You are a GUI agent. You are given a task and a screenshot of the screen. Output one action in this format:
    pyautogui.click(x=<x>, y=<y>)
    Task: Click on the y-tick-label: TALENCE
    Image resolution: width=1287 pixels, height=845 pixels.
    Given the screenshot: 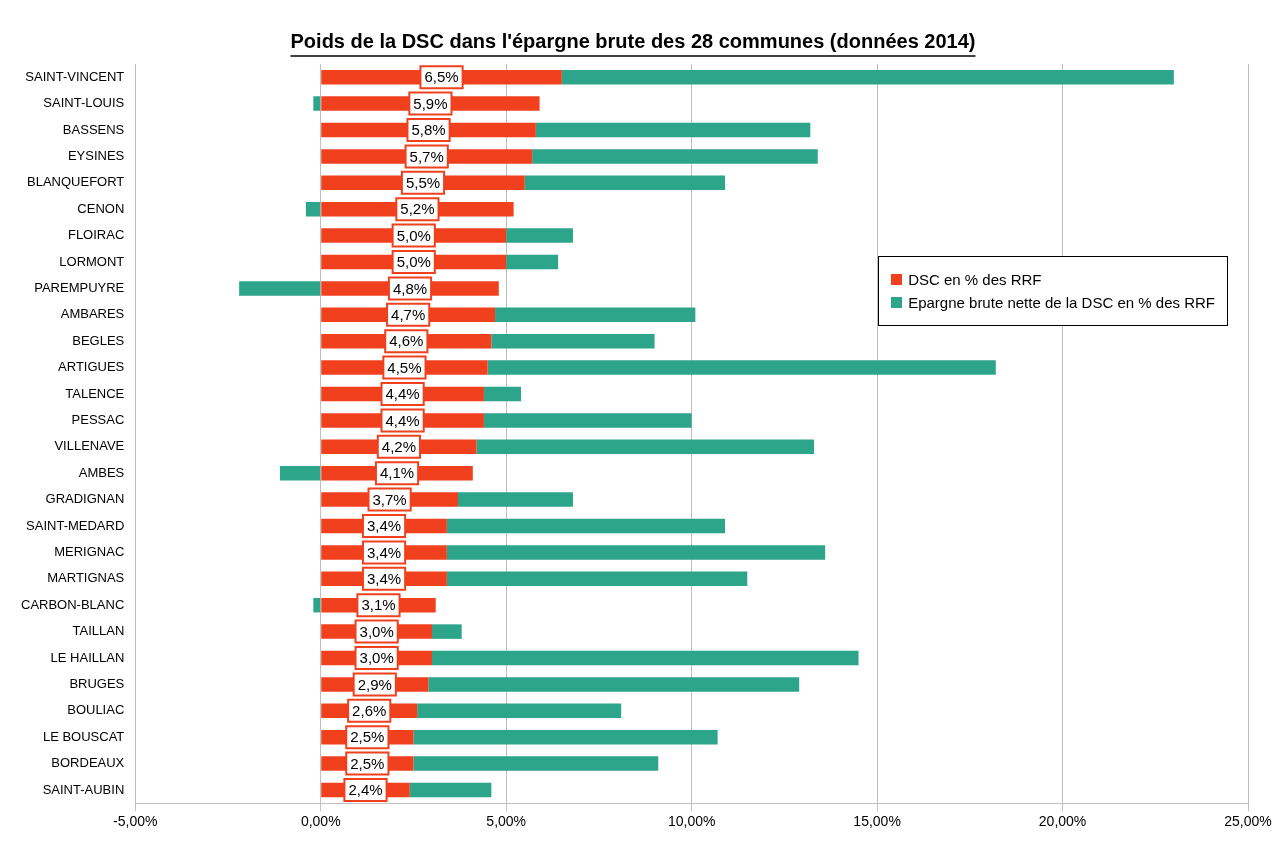 What is the action you would take?
    pyautogui.click(x=95, y=393)
    